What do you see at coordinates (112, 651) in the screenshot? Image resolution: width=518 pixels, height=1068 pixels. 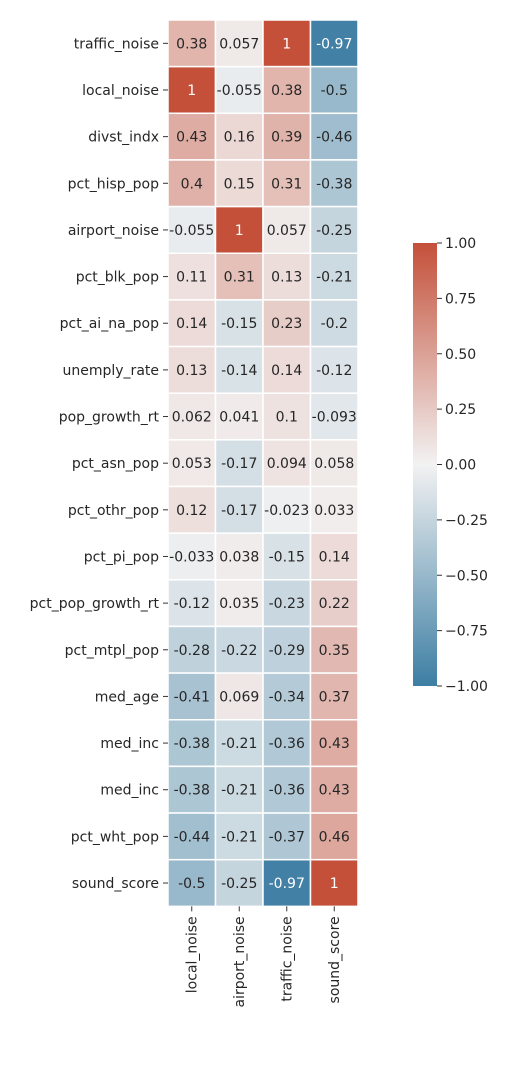 I see `y-tick-label: pct_mtpl_pop` at bounding box center [112, 651].